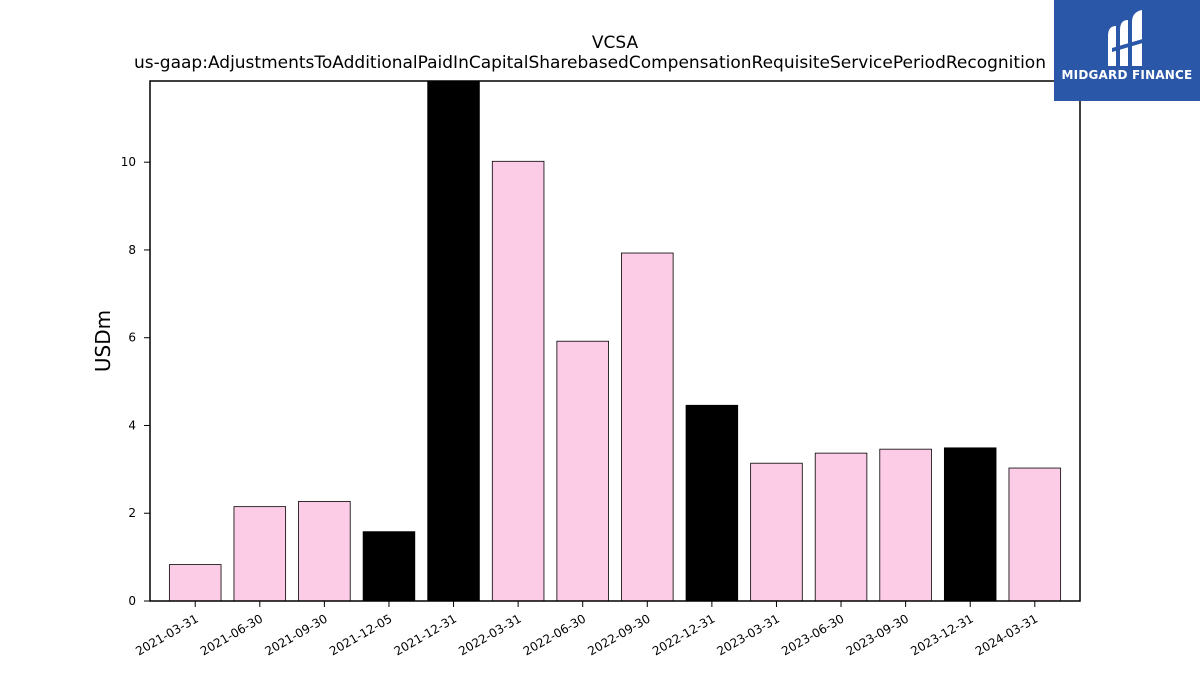 Image resolution: width=1200 pixels, height=675 pixels. What do you see at coordinates (295, 634) in the screenshot?
I see `x-tick-label: 2021-09-30` at bounding box center [295, 634].